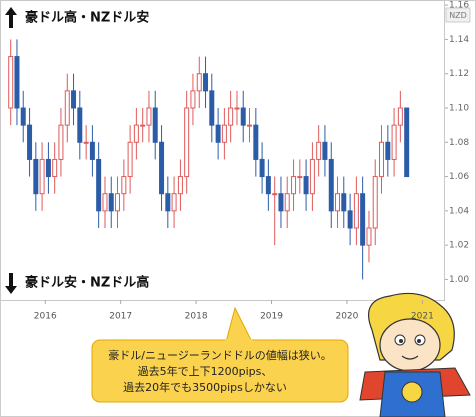 The height and width of the screenshot is (417, 476). What do you see at coordinates (459, 40) in the screenshot?
I see `y-tick-label: 1.14` at bounding box center [459, 40].